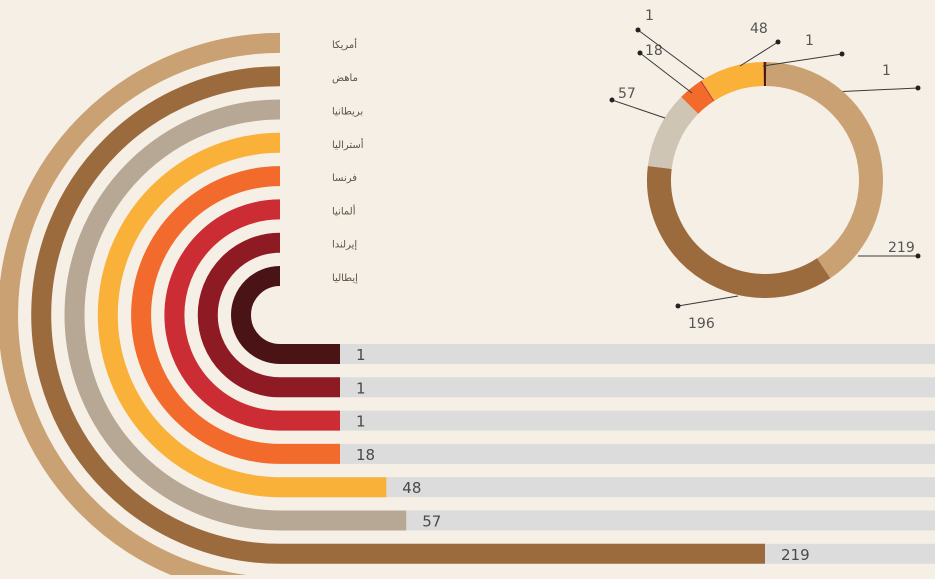 The height and width of the screenshot is (579, 935). I want to click on donut-value-label-3: 196, so click(701, 324).